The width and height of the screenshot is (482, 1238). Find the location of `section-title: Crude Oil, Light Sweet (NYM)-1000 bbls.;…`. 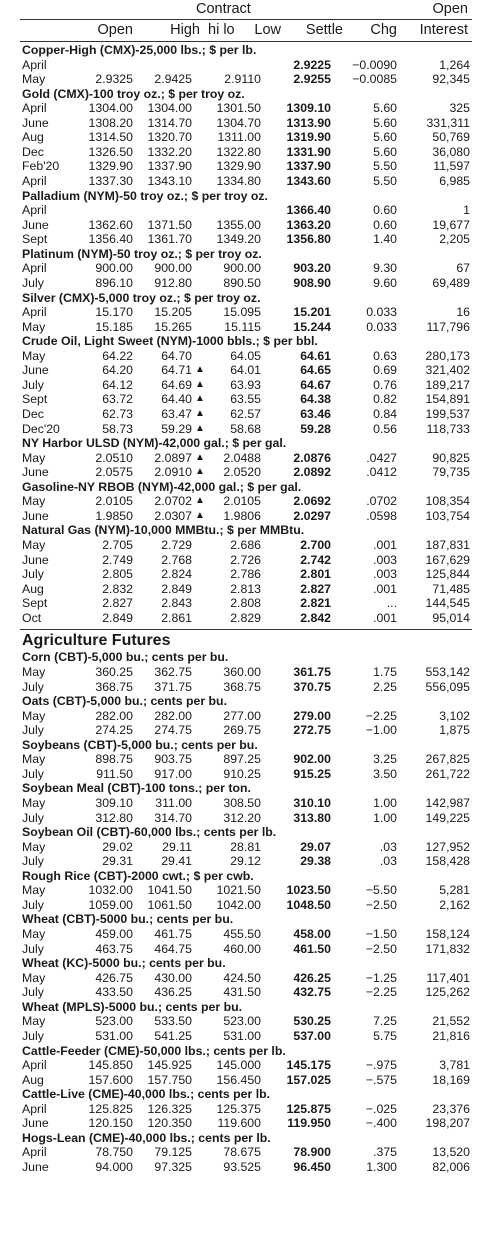

section-title: Crude Oil, Light Sweet (NYM)-1000 bbls.;… is located at coordinates (170, 341).